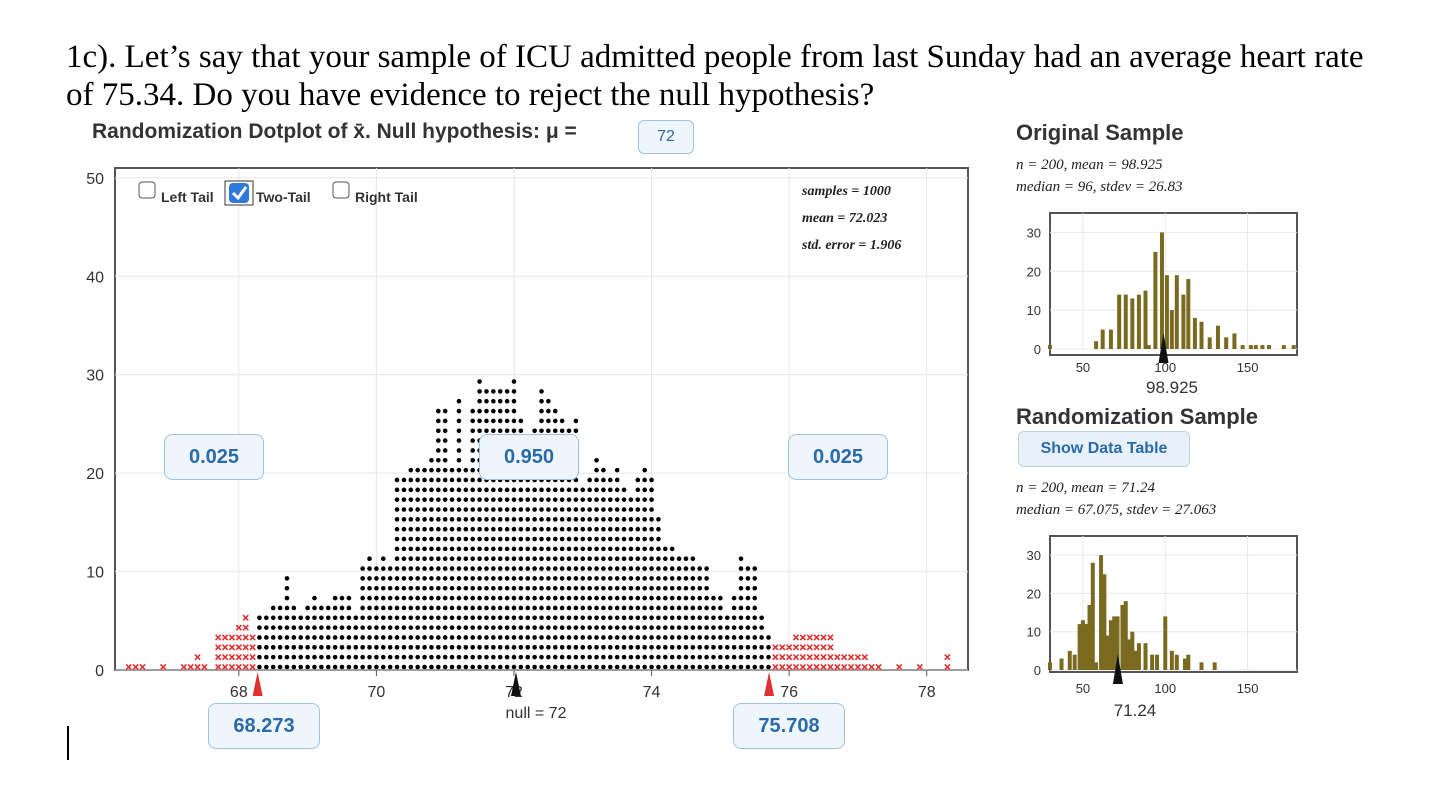 The height and width of the screenshot is (794, 1454). I want to click on null-mu-input: 72, so click(666, 137).